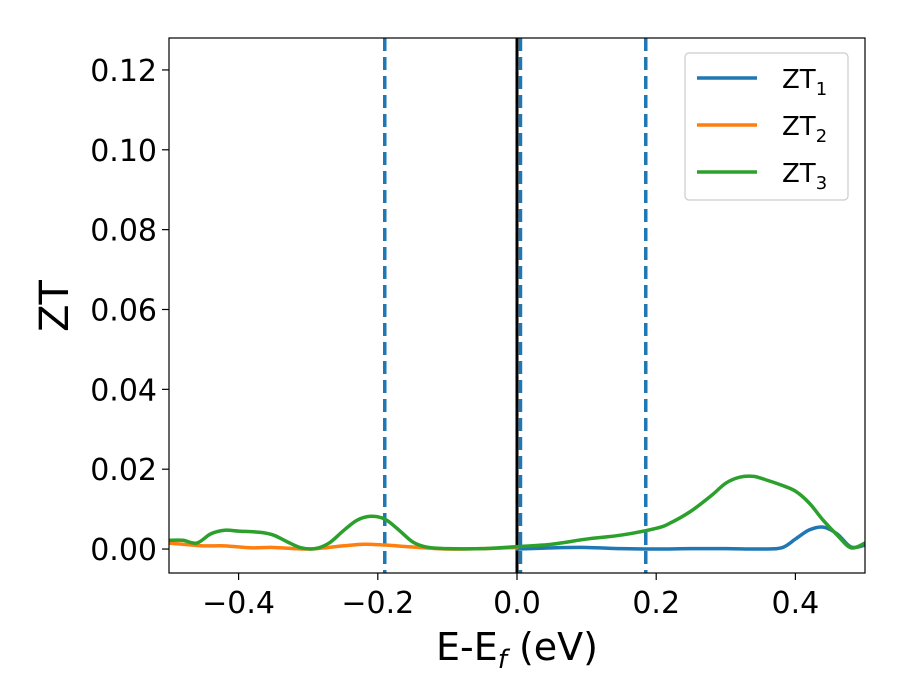  I want to click on y-axis-label: ZT, so click(55, 306).